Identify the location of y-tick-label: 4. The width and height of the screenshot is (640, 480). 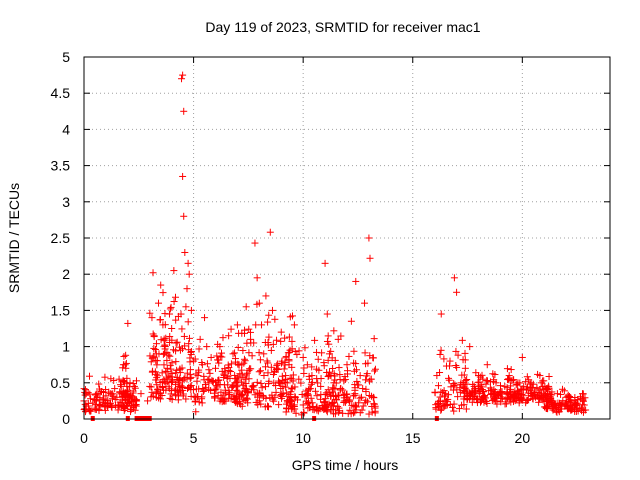
(66, 129).